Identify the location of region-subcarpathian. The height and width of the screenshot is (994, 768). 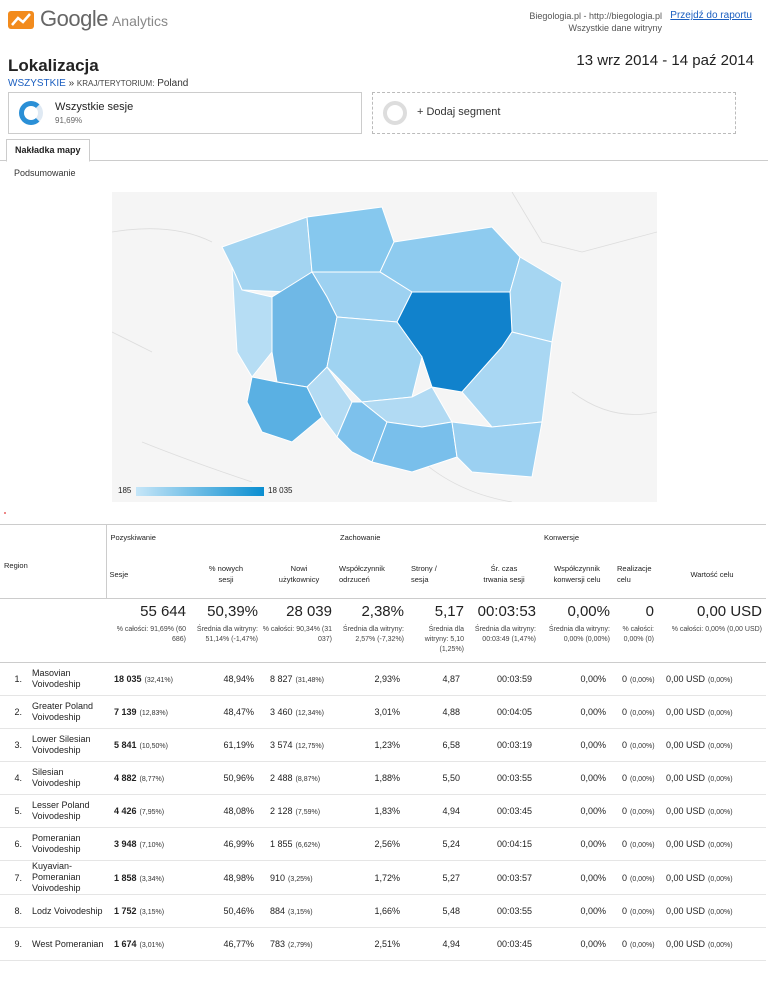
(497, 449).